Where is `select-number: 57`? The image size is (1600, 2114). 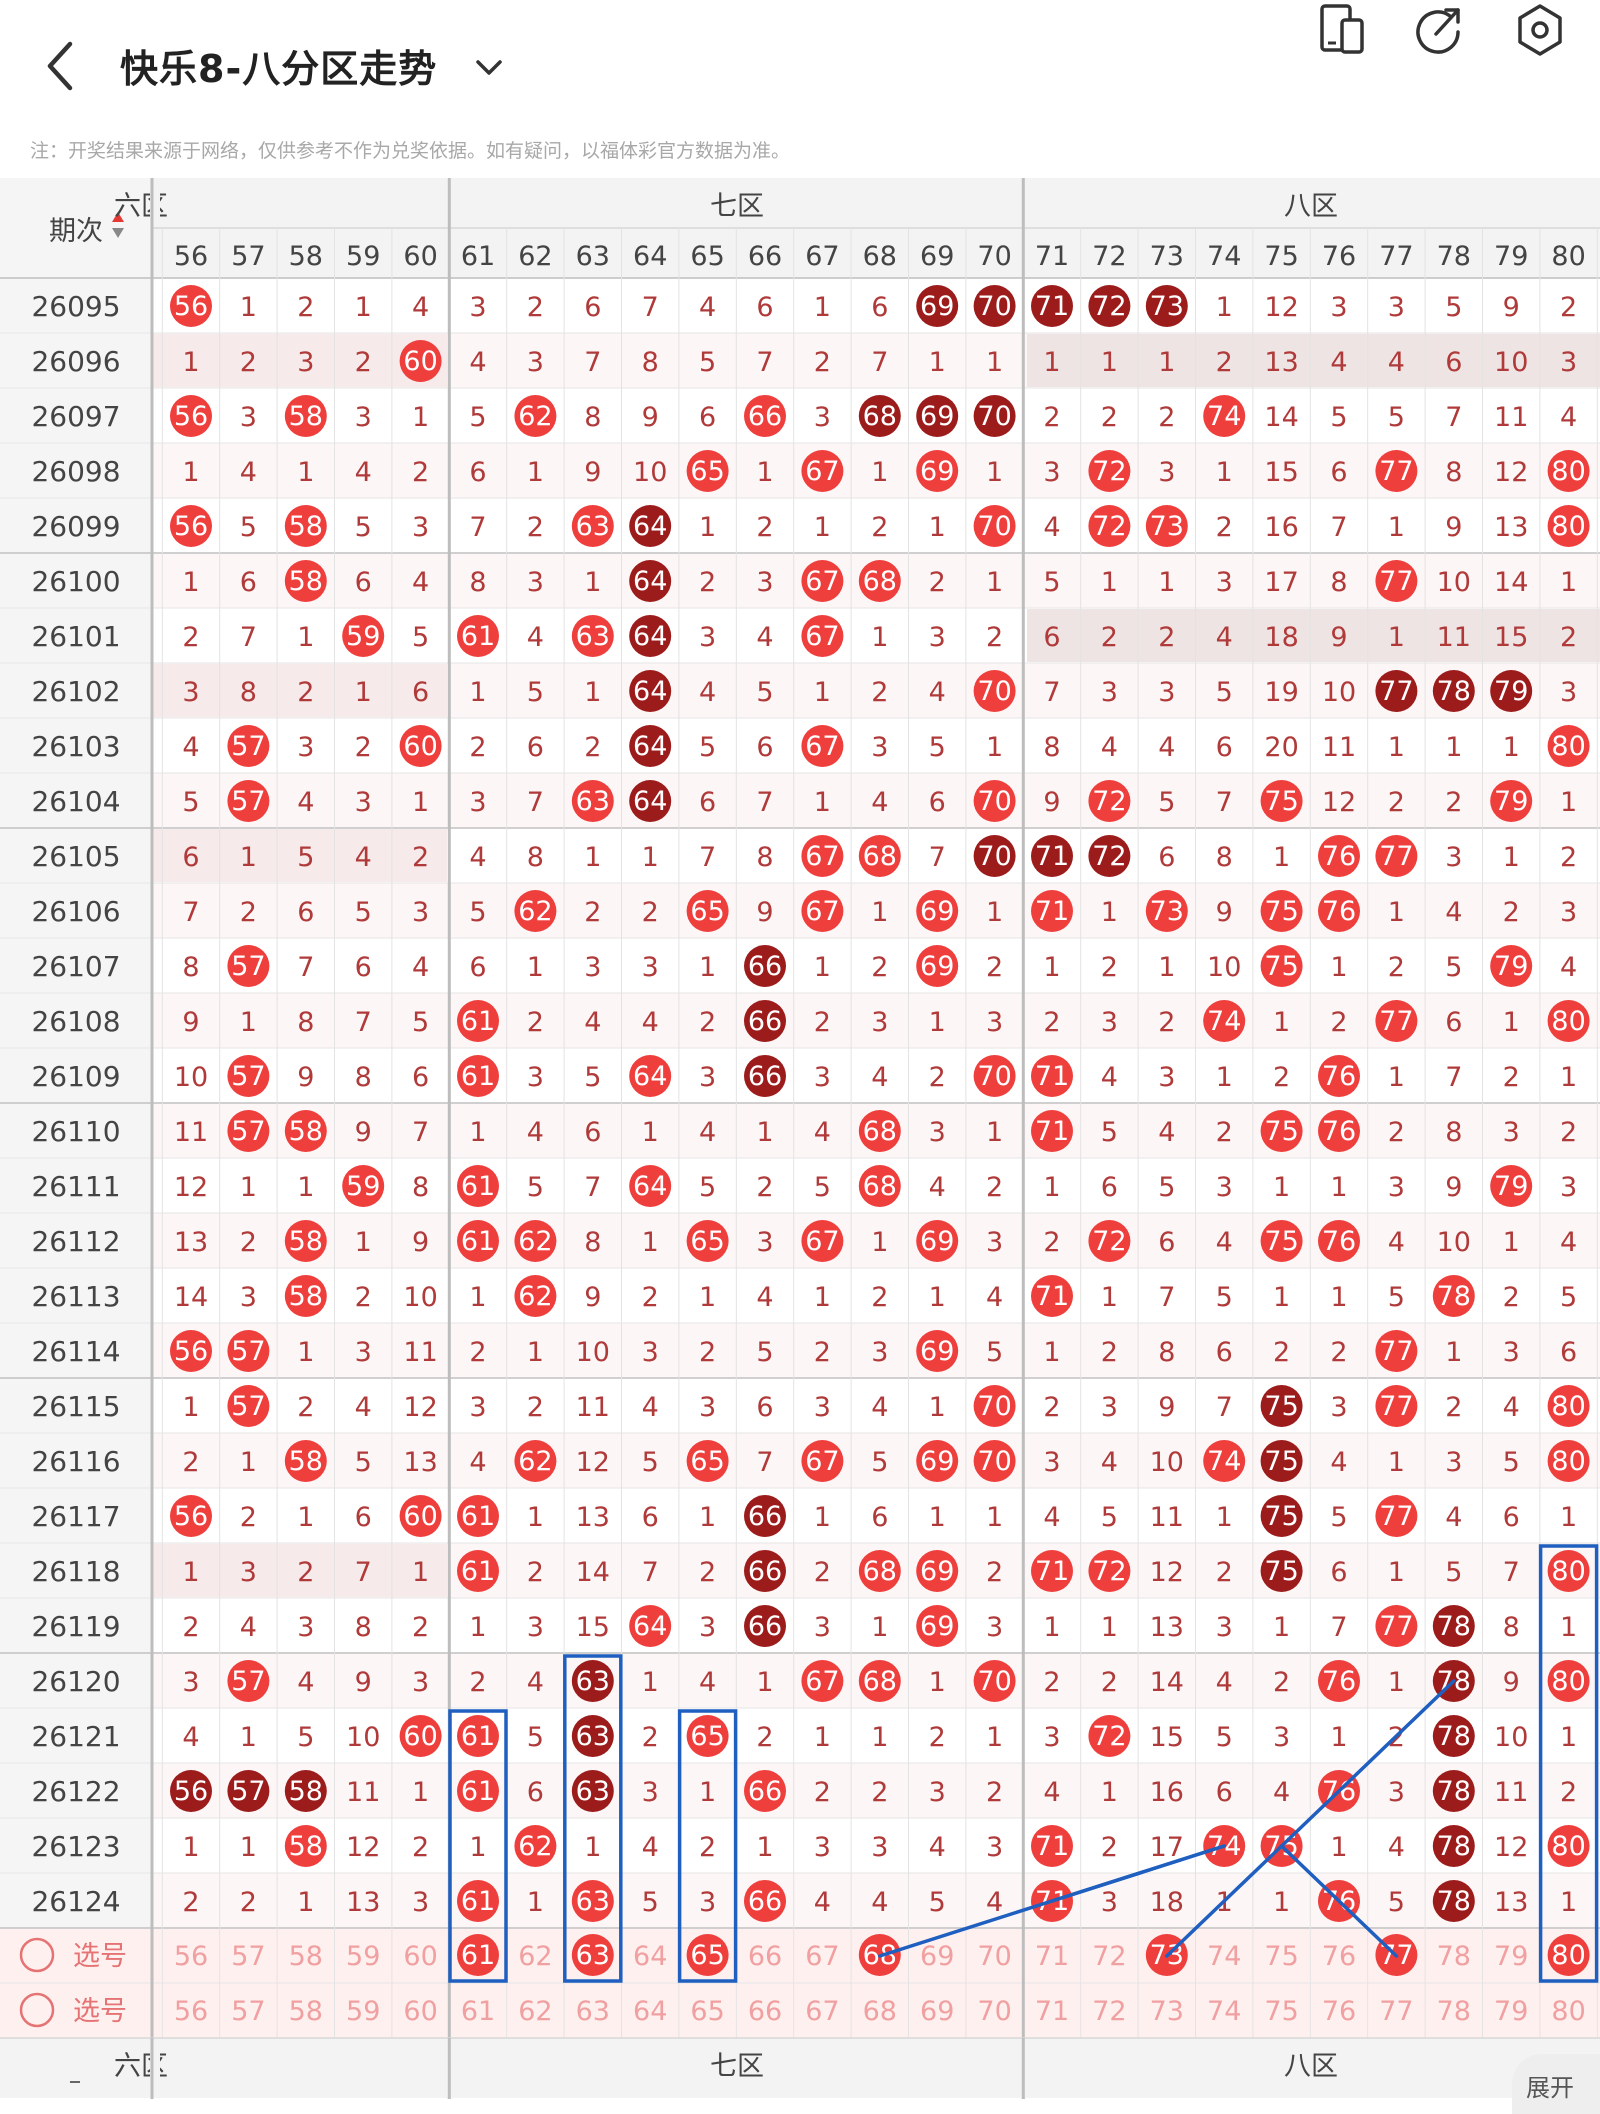
select-number: 57 is located at coordinates (248, 2011).